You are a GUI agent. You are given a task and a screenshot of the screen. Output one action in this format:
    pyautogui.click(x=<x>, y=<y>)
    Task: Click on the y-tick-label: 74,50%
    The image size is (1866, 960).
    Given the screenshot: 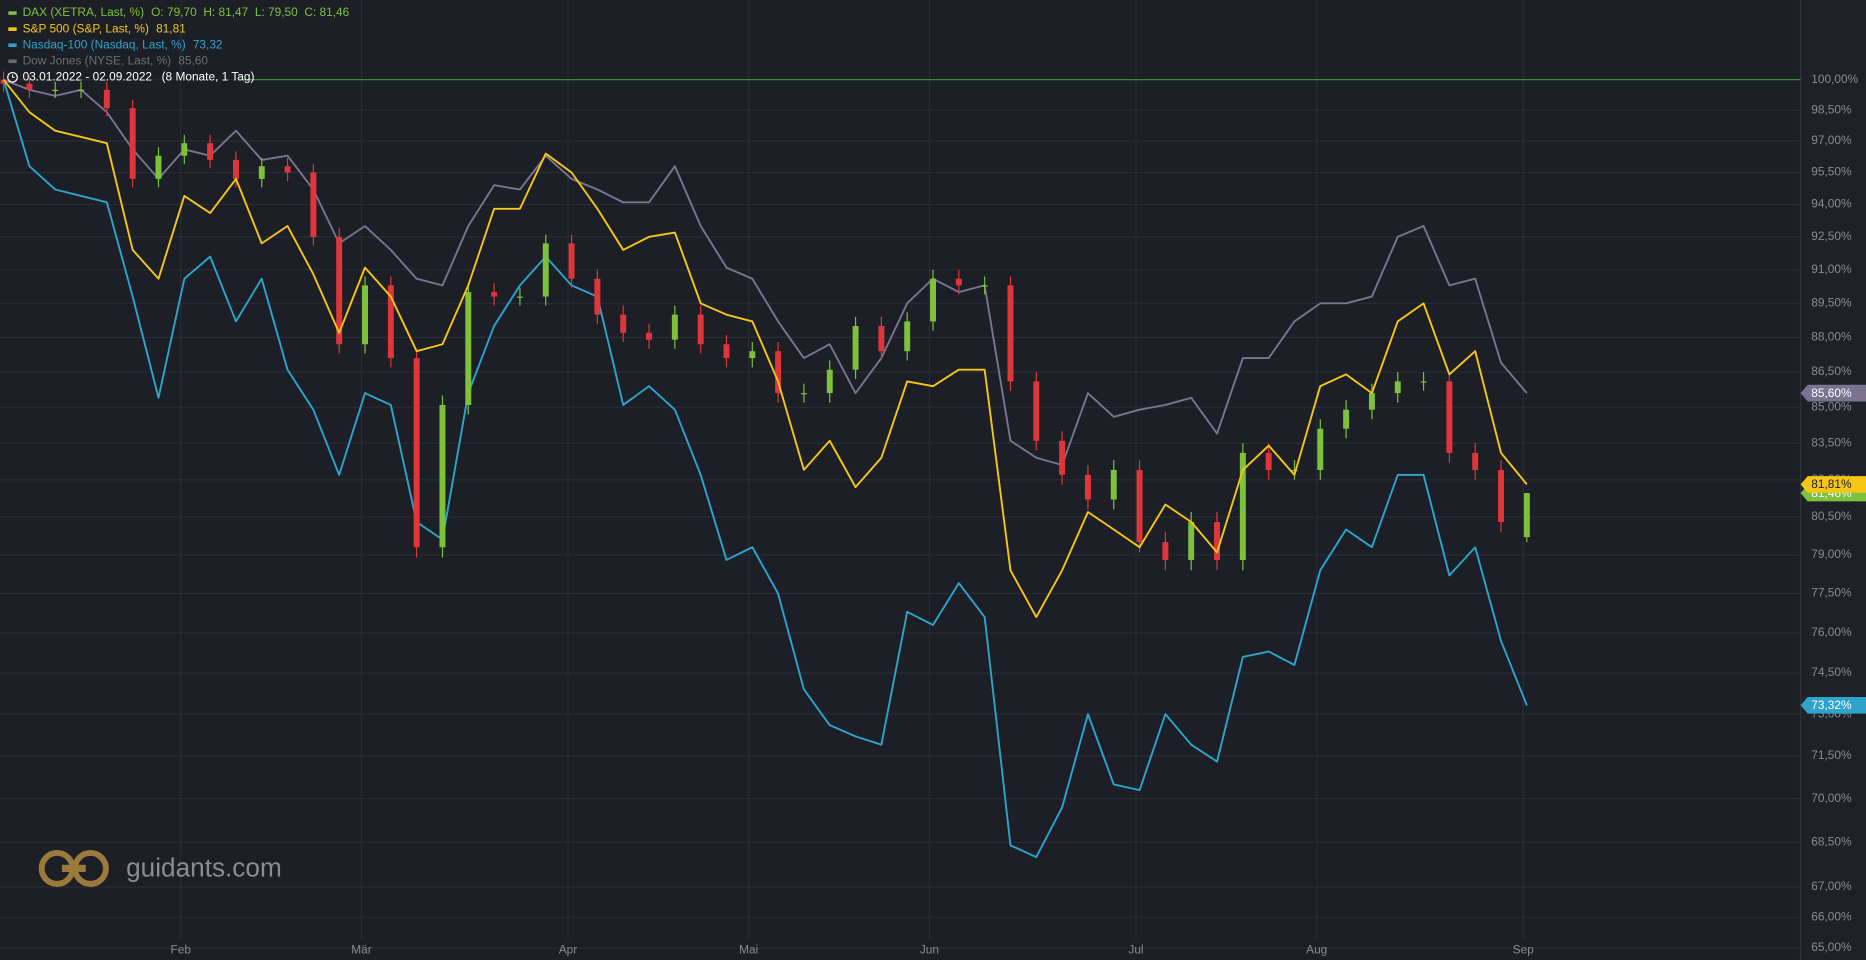 What is the action you would take?
    pyautogui.click(x=1831, y=672)
    